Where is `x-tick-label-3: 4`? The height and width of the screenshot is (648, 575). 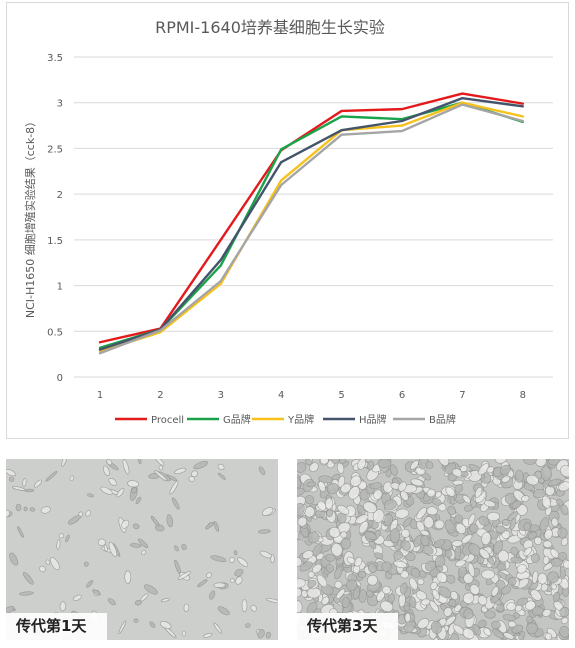 x-tick-label-3: 4 is located at coordinates (281, 395).